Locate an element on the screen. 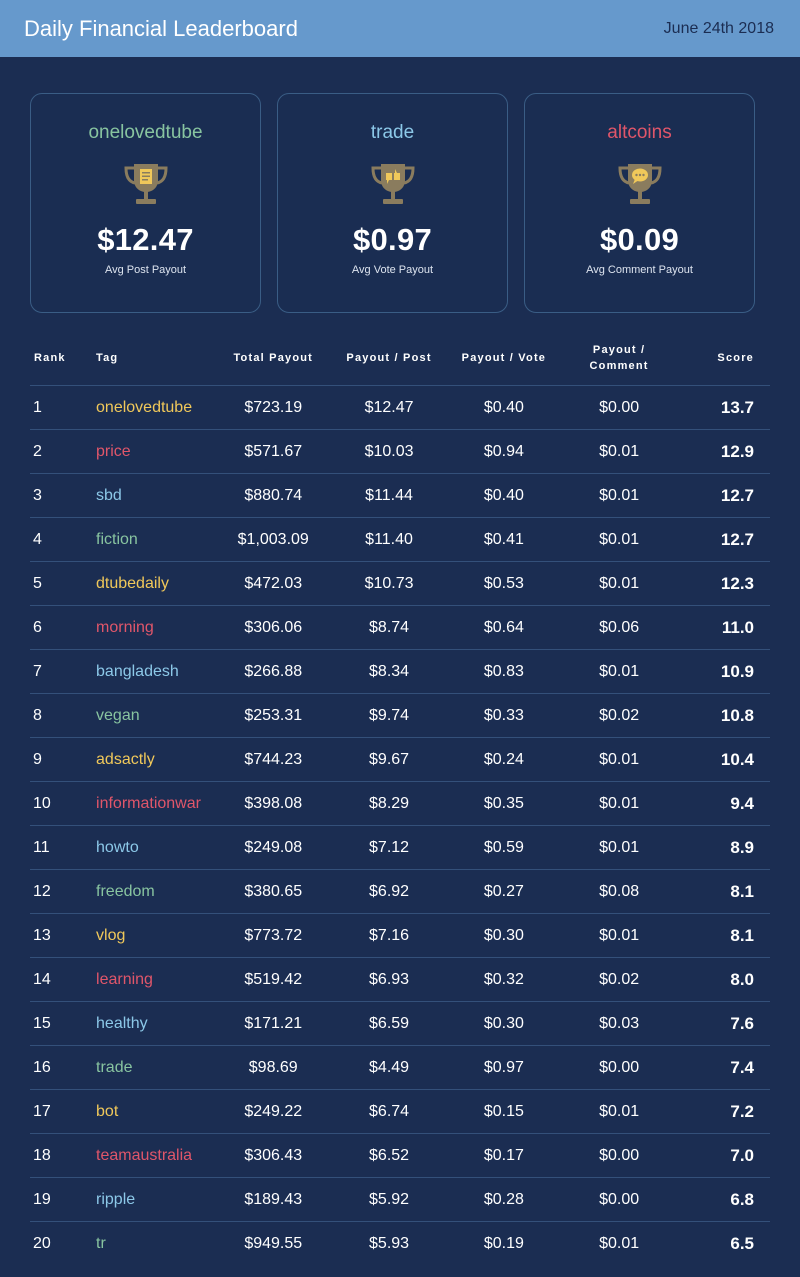 The height and width of the screenshot is (1277, 800). rank-cell: 12 is located at coordinates (61, 891).